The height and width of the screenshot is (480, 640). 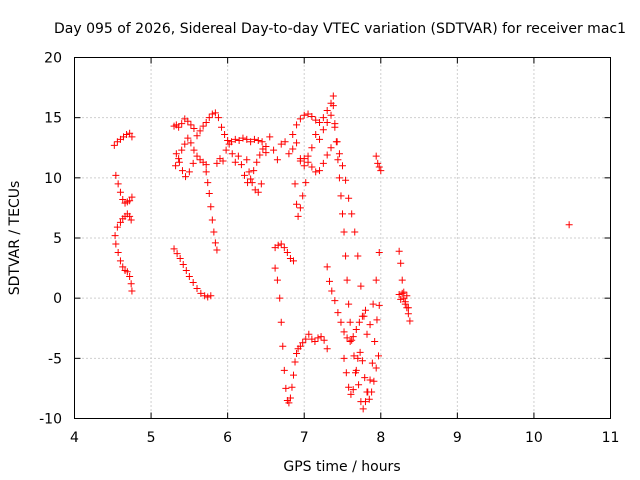 What do you see at coordinates (304, 438) in the screenshot?
I see `x-tick-label: 7` at bounding box center [304, 438].